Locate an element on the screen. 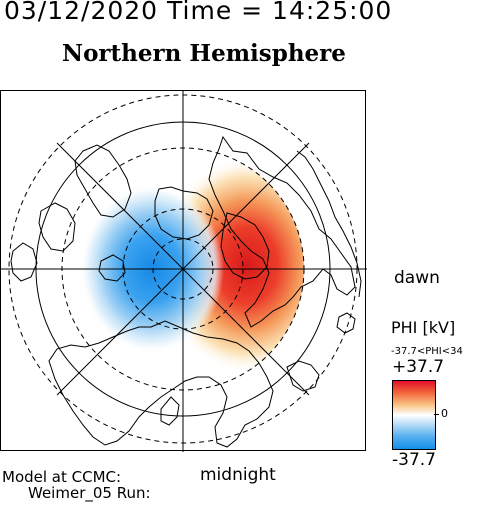 This screenshot has width=484, height=508. dawn-label: dawn is located at coordinates (417, 278).